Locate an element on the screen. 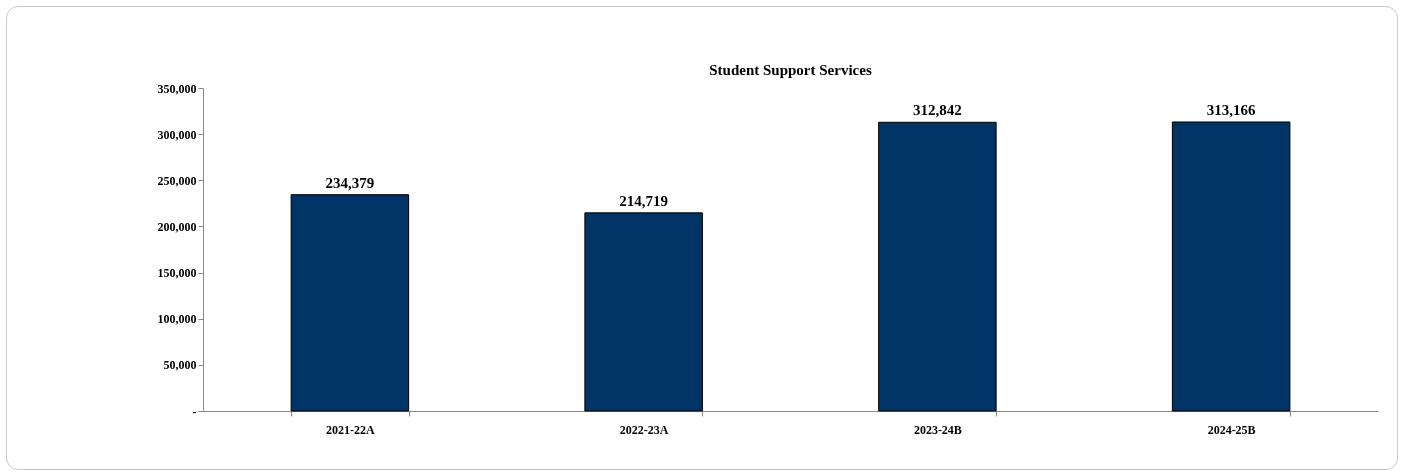 The width and height of the screenshot is (1403, 476). x-tick-label: 2024-25B is located at coordinates (1231, 429).